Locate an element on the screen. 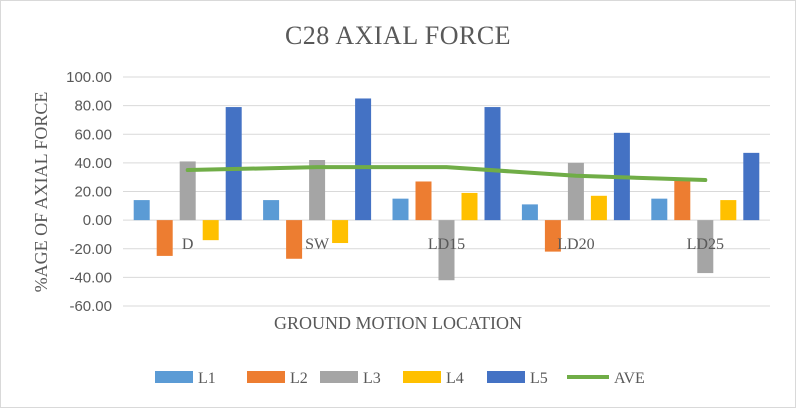 The width and height of the screenshot is (796, 408). legend-label-l4: L4 is located at coordinates (455, 378).